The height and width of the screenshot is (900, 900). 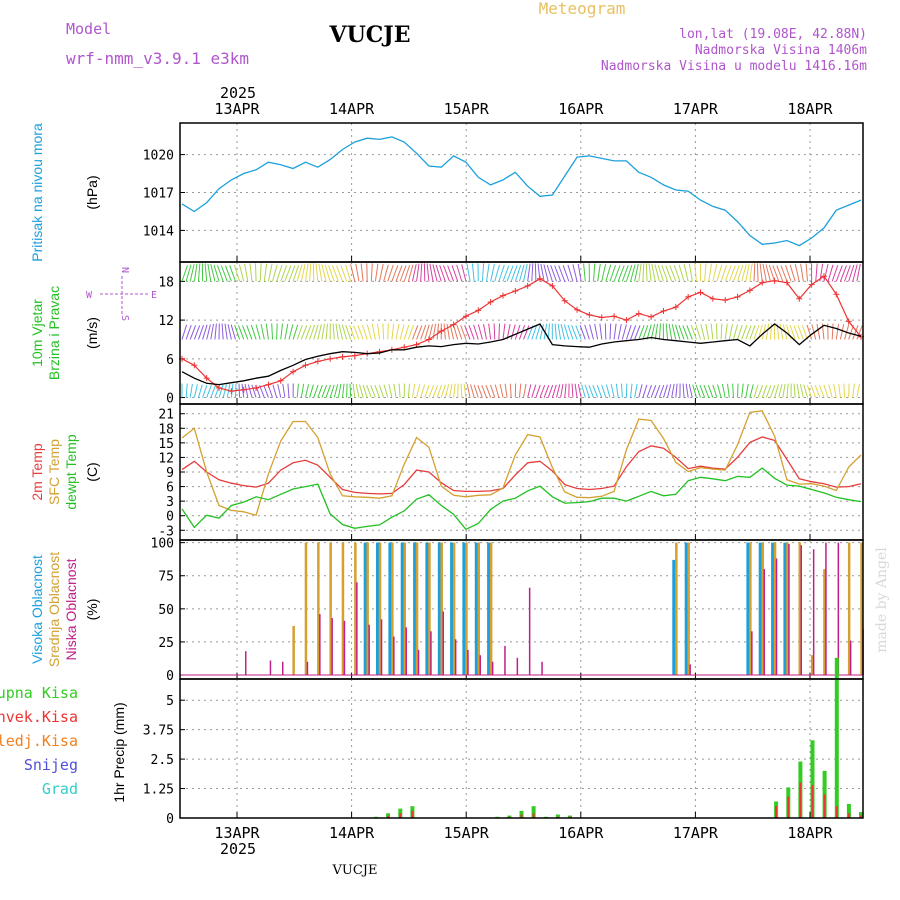 What do you see at coordinates (71, 609) in the screenshot?
I see `side-label: Niska Oblacnost` at bounding box center [71, 609].